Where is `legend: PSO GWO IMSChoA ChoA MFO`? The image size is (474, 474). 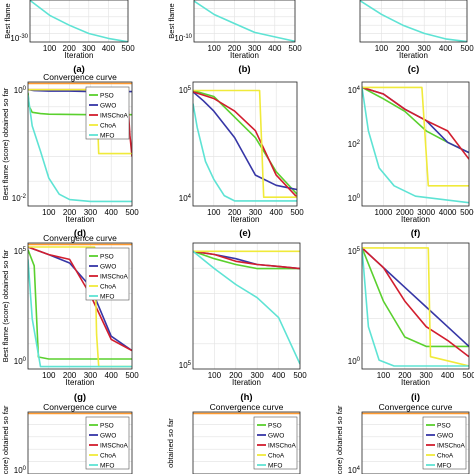
legend: PSO GWO IMSChoA ChoA MFO is located at coordinates (107, 113).